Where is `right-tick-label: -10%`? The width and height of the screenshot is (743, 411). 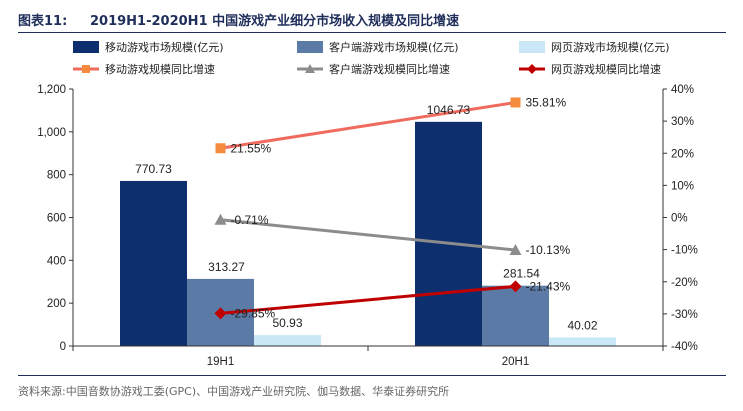 right-tick-label: -10% is located at coordinates (684, 251).